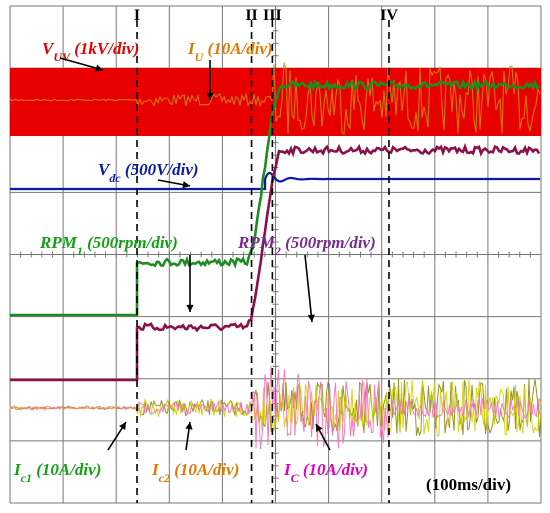 The width and height of the screenshot is (550, 513). Describe the element at coordinates (295, 478) in the screenshot. I see `ic-label-subscript: C` at that location.